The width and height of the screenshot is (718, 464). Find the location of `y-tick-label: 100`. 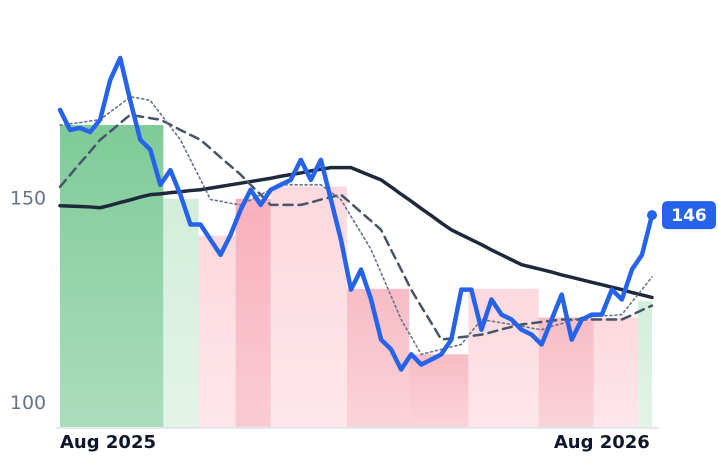

y-tick-label: 100 is located at coordinates (28, 403).